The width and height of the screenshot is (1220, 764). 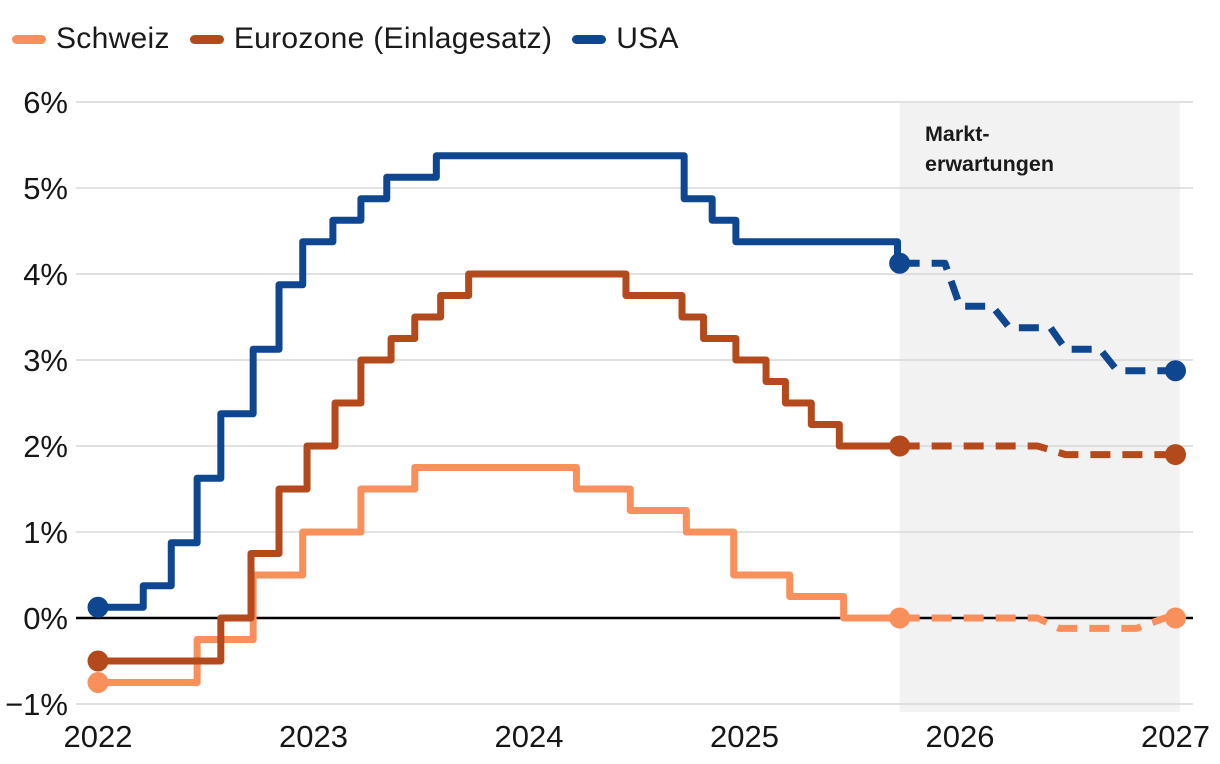 I want to click on series-end-dot-eurozone, so click(x=1175, y=455).